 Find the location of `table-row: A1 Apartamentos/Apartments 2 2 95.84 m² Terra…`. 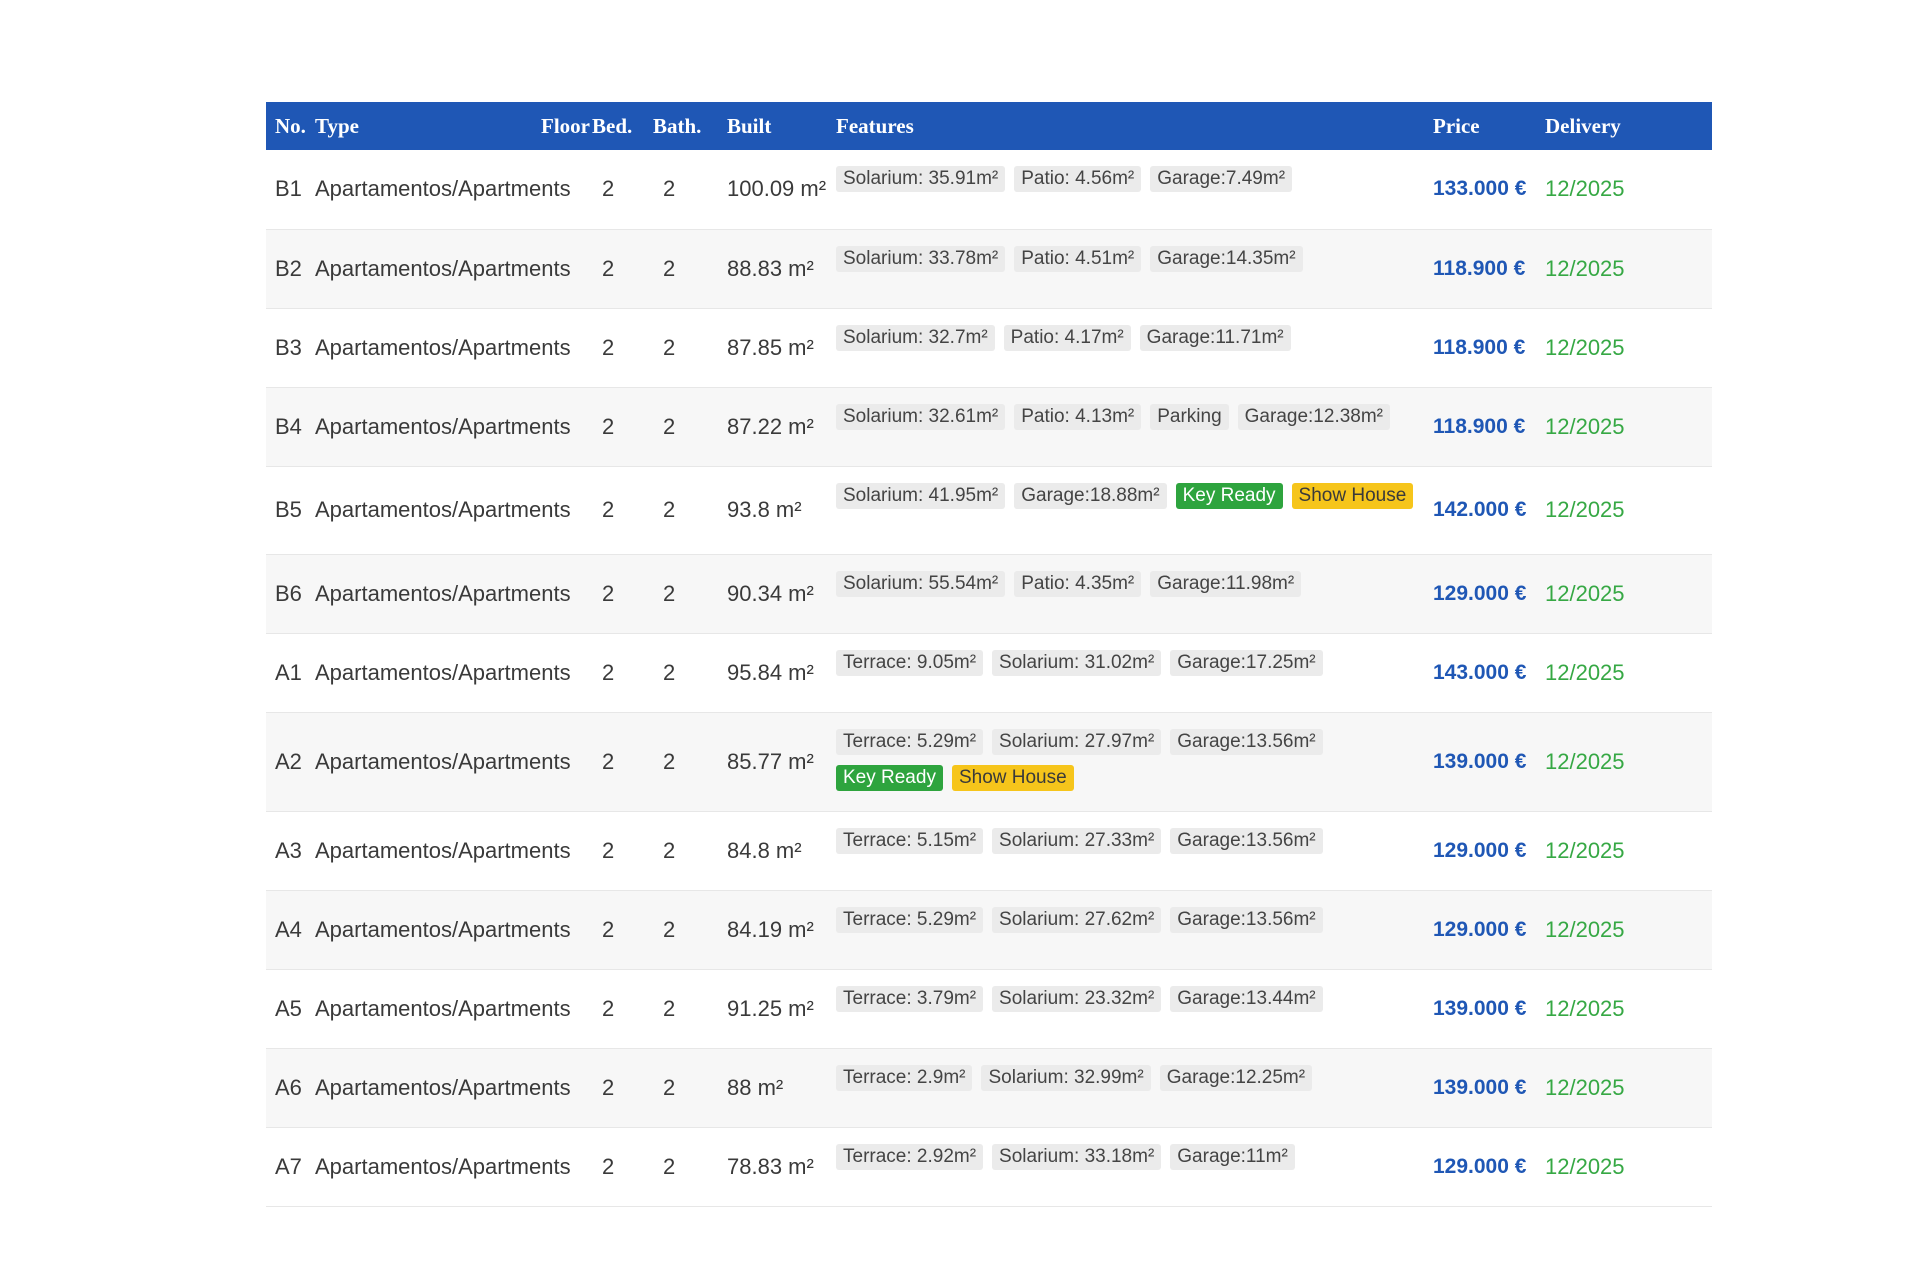

table-row: A1 Apartamentos/Apartments 2 2 95.84 m² Terra… is located at coordinates (989, 672).